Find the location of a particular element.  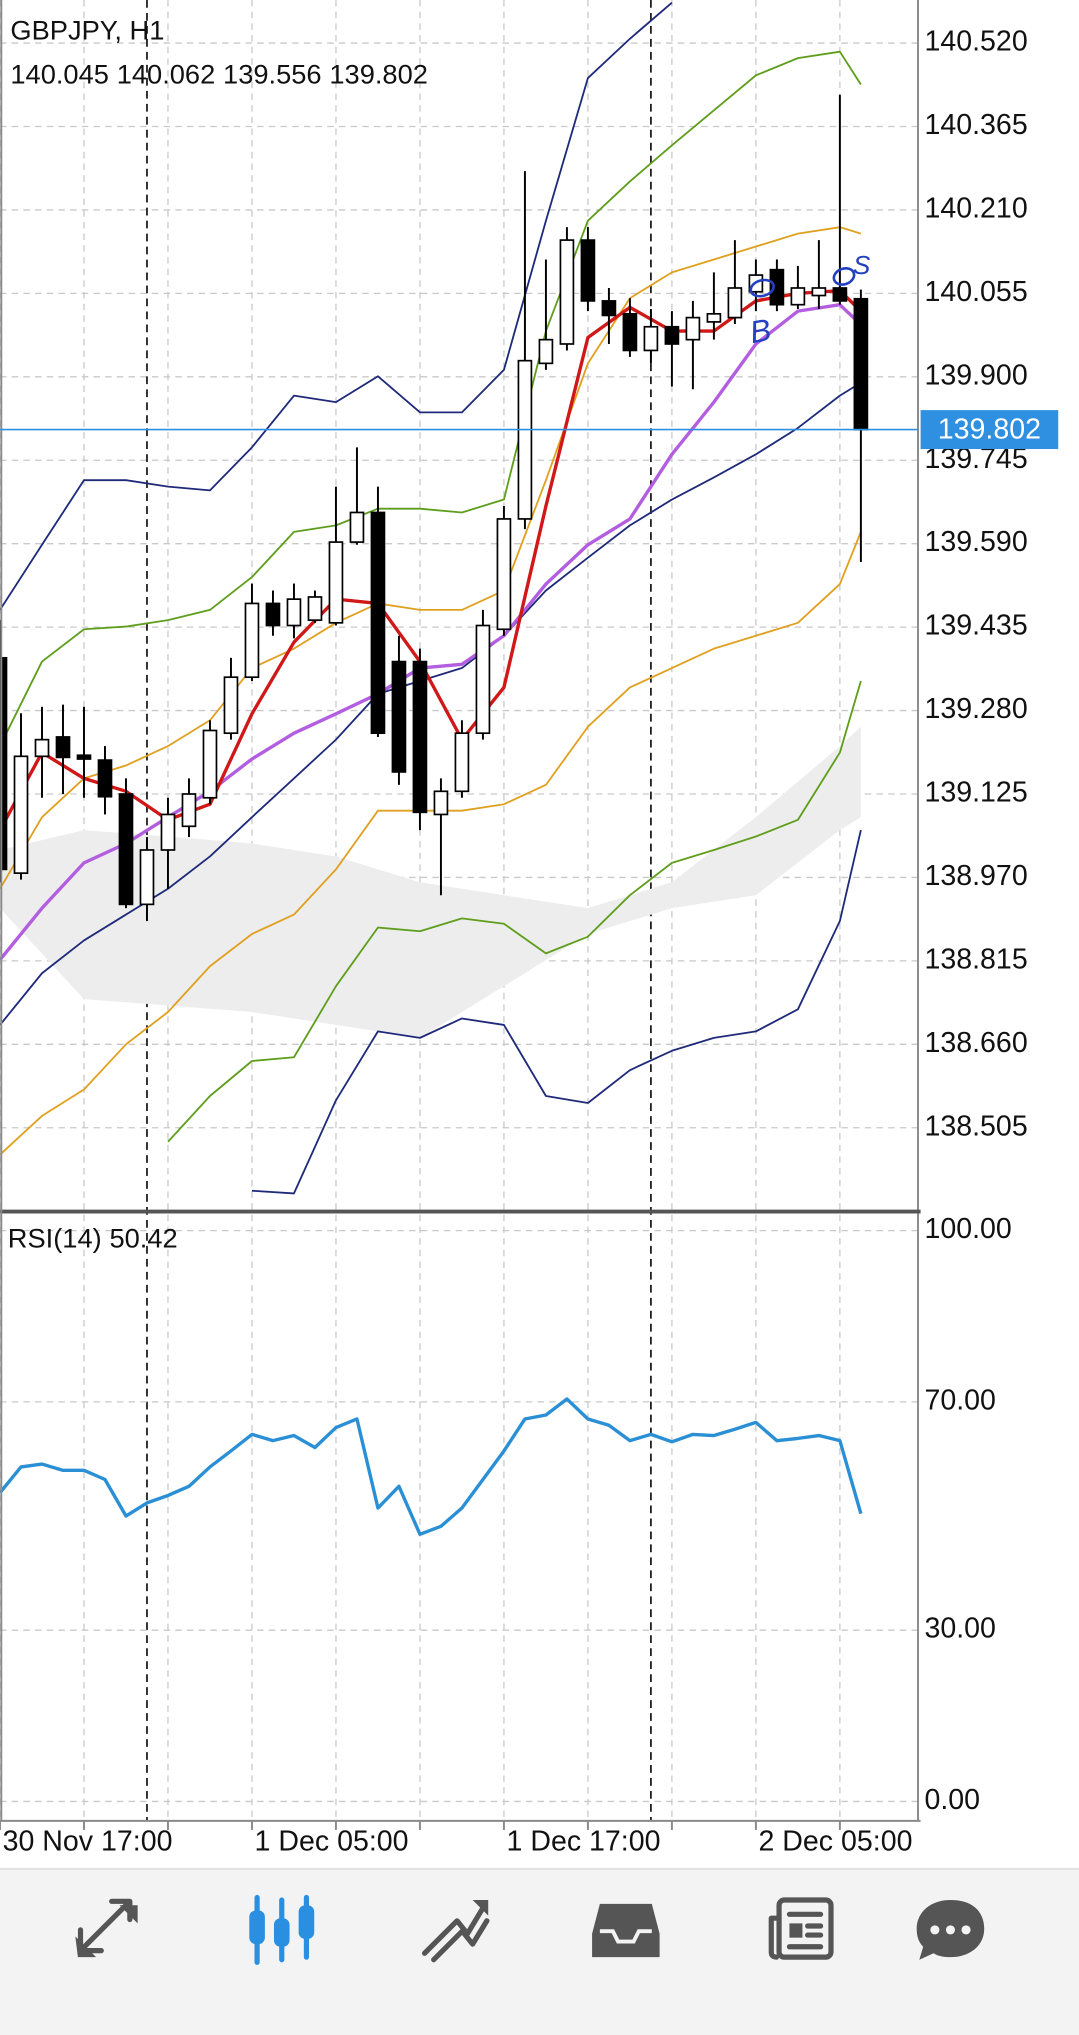

y-tick-label: 138.815 is located at coordinates (975, 959).